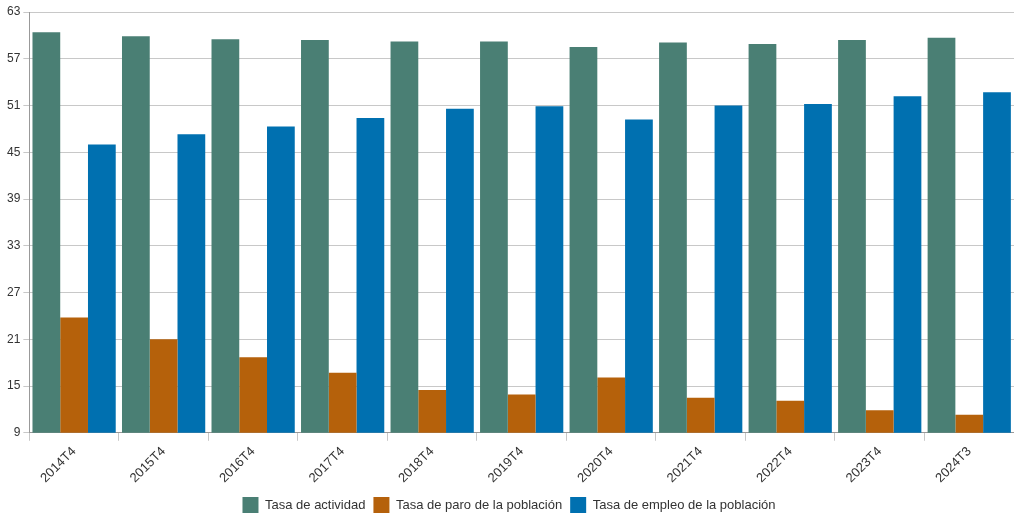 The width and height of the screenshot is (1014, 529). Describe the element at coordinates (13, 151) in the screenshot. I see `y-tick-label: 45` at that location.